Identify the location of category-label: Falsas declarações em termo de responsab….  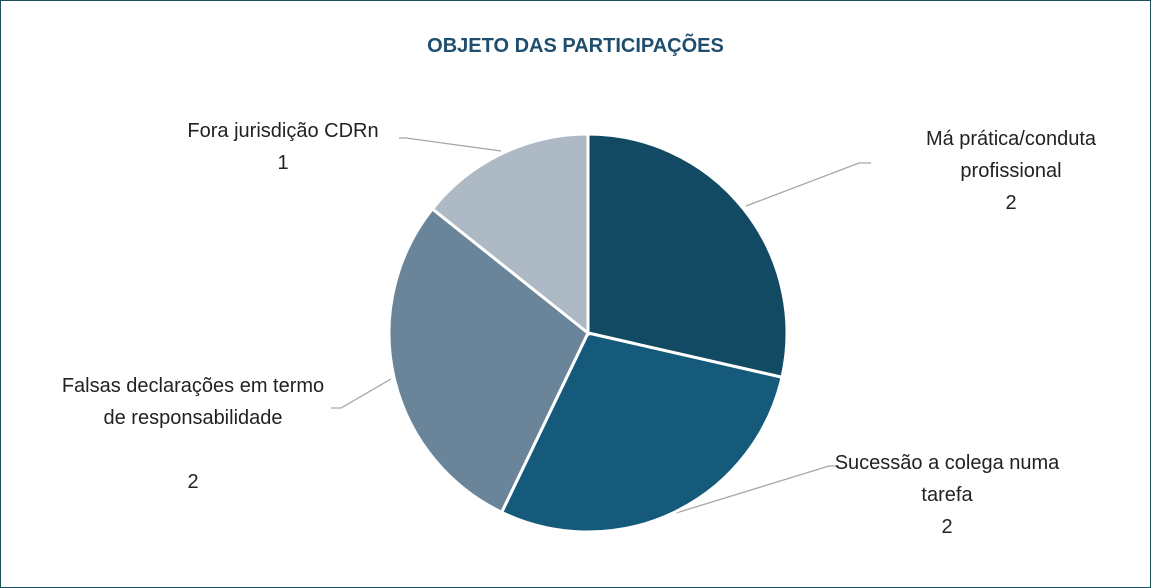
(193, 402).